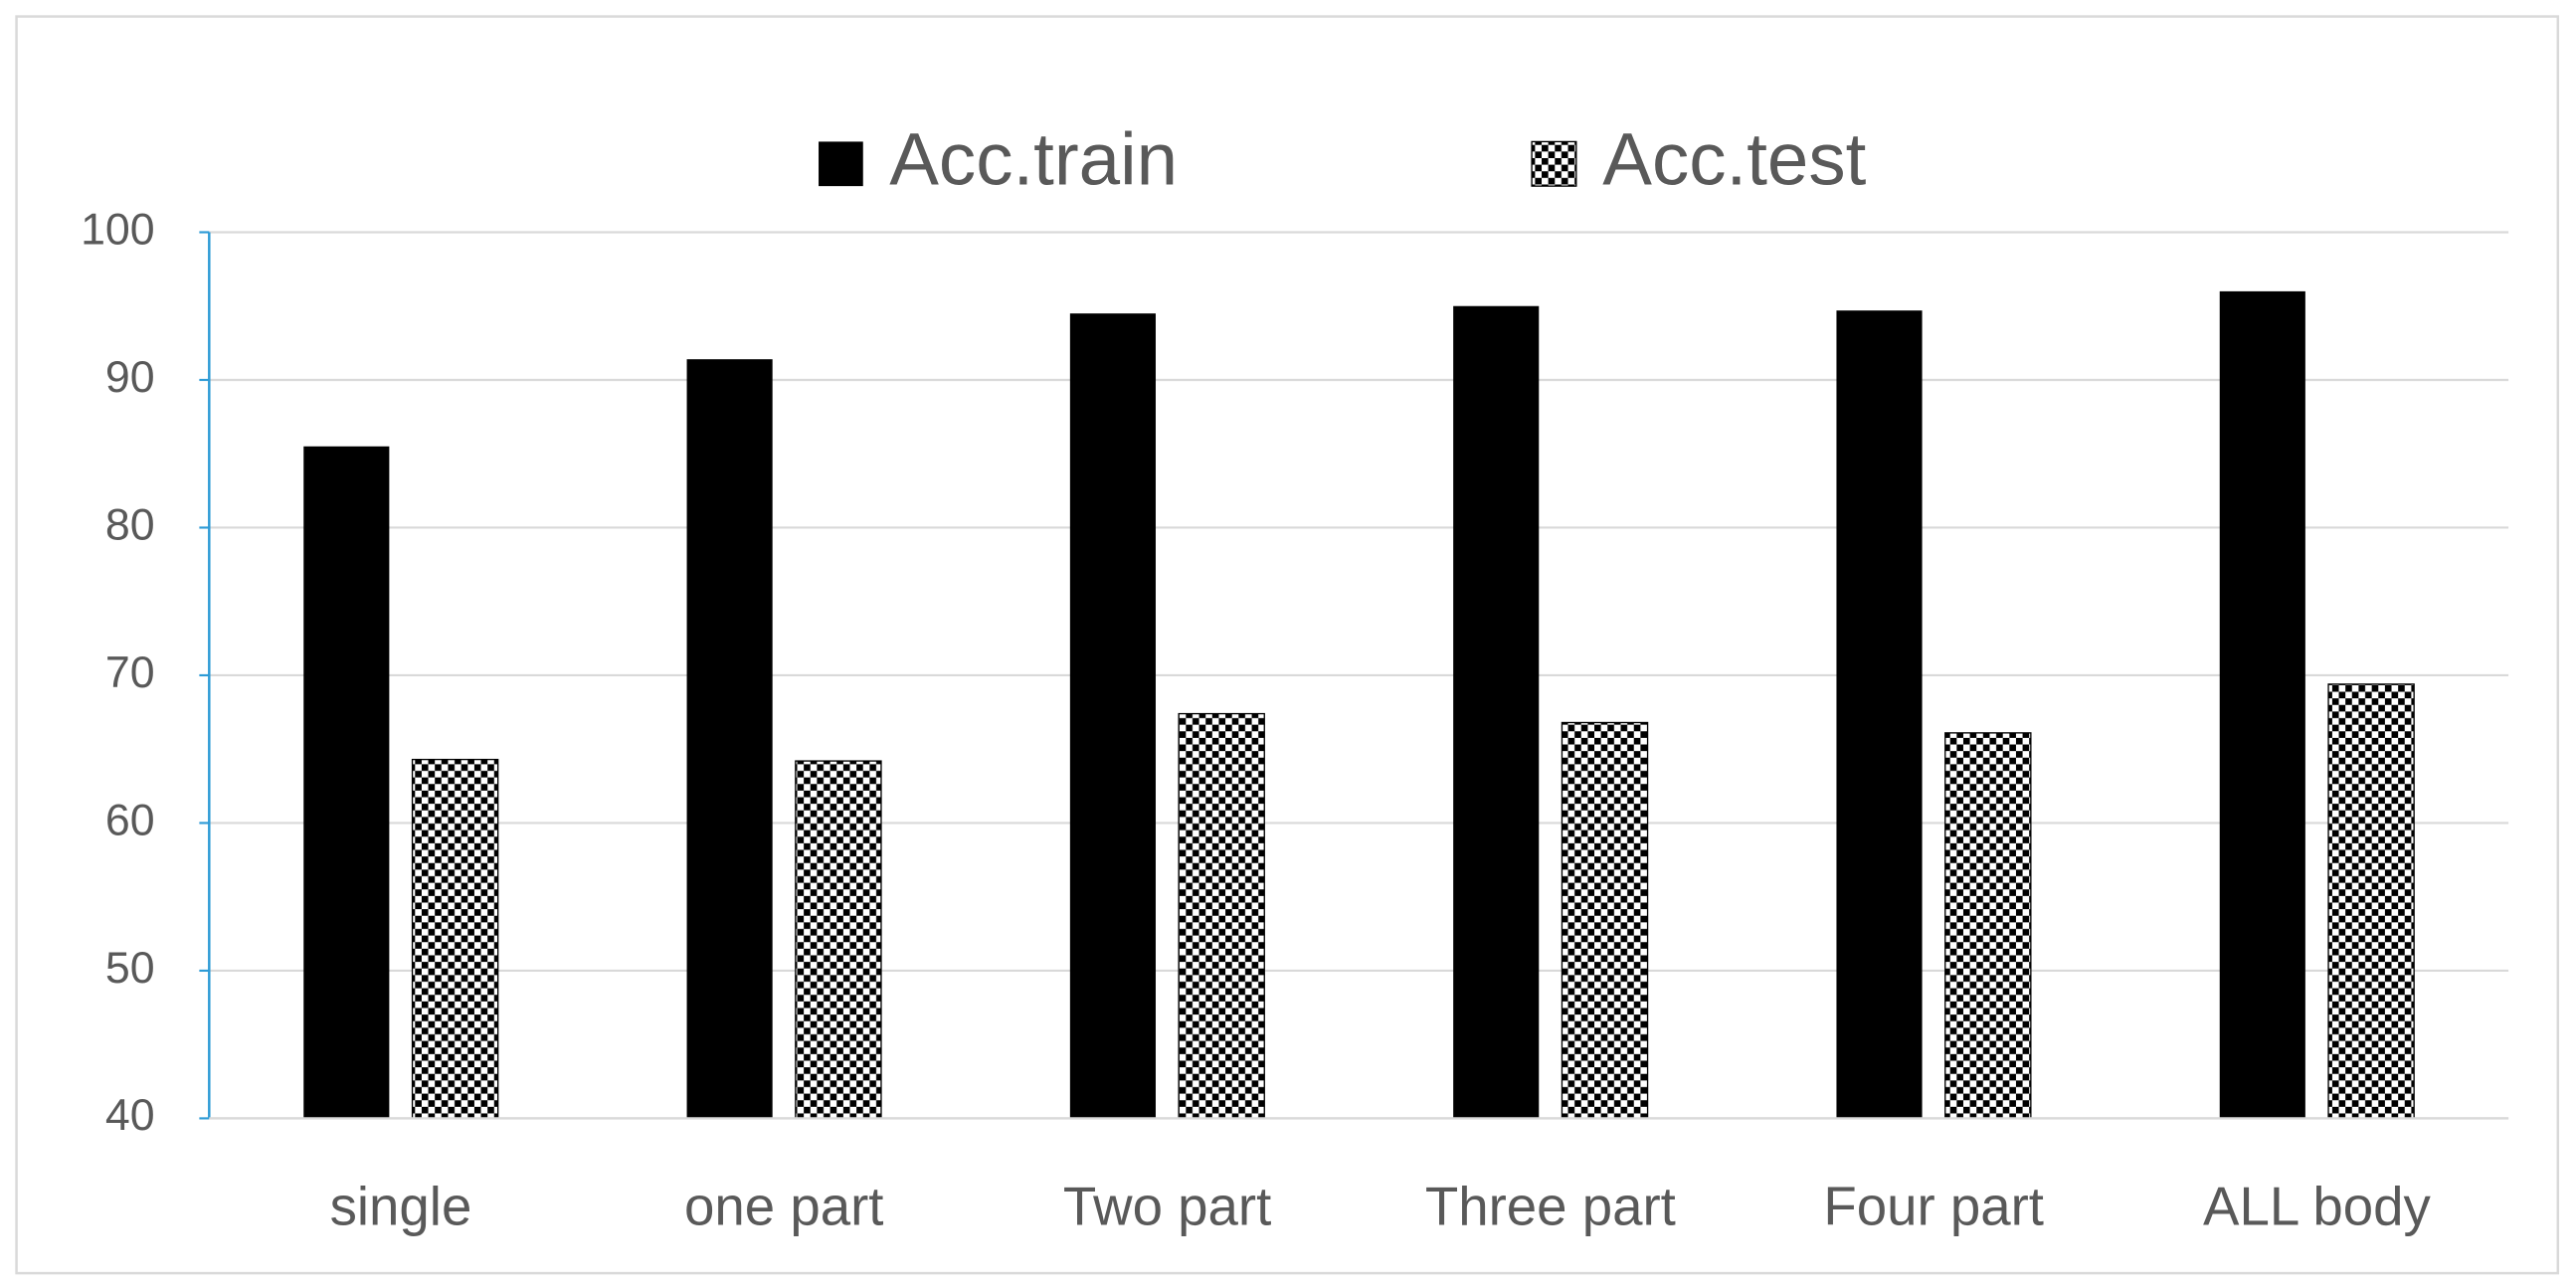 Image resolution: width=2576 pixels, height=1288 pixels. What do you see at coordinates (1550, 1207) in the screenshot?
I see `x-tick-label: Three part` at bounding box center [1550, 1207].